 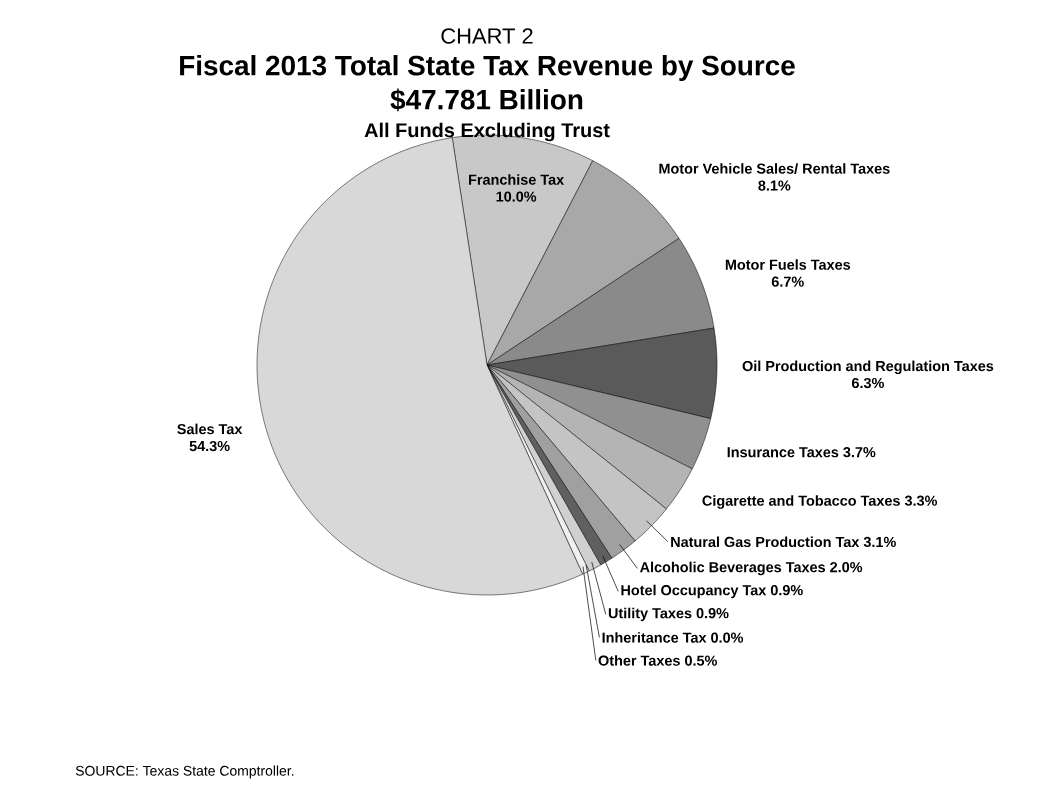 What do you see at coordinates (765, 542) in the screenshot?
I see `slice-label: Natural Gas Production Tax` at bounding box center [765, 542].